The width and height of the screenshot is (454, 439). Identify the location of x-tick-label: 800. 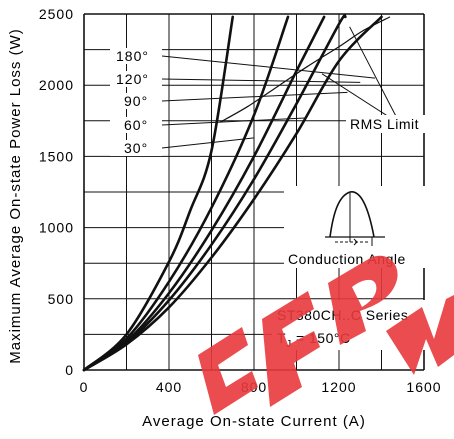
(254, 387).